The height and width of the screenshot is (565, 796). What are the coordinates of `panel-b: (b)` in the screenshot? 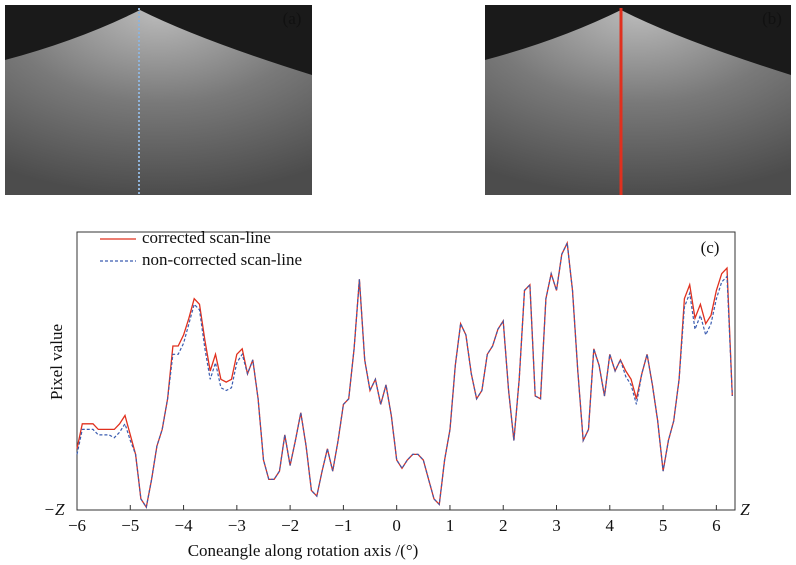 It's located at (638, 100).